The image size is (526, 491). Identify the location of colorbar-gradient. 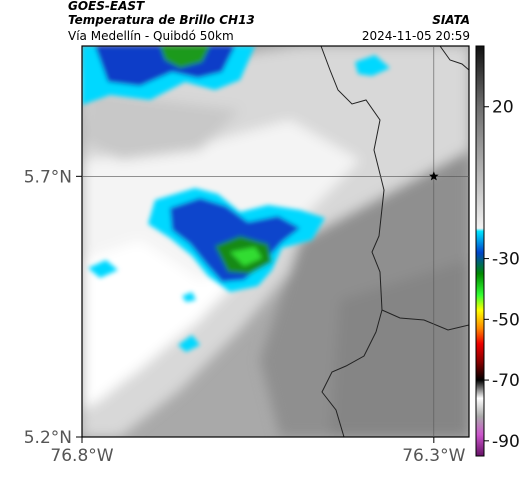
(480, 251).